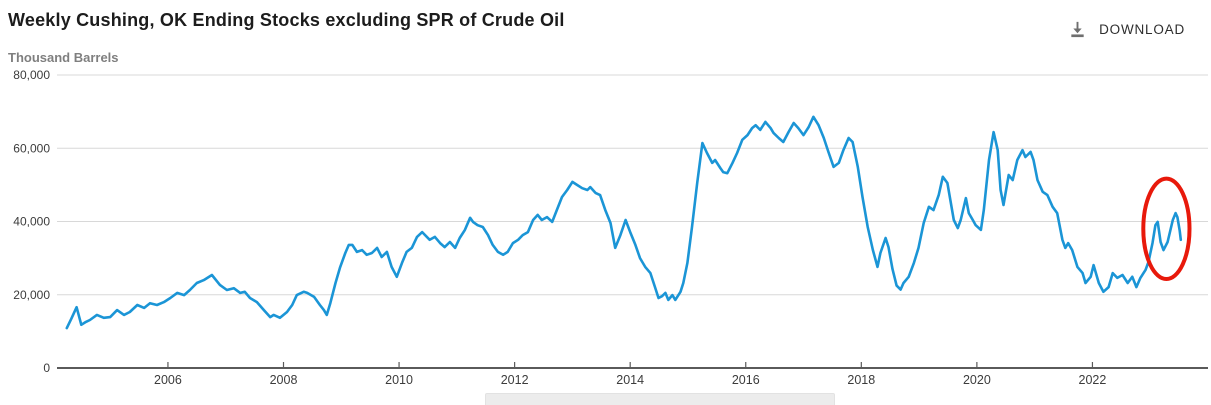  Describe the element at coordinates (1166, 229) in the screenshot. I see `annotation-ellipse` at that location.